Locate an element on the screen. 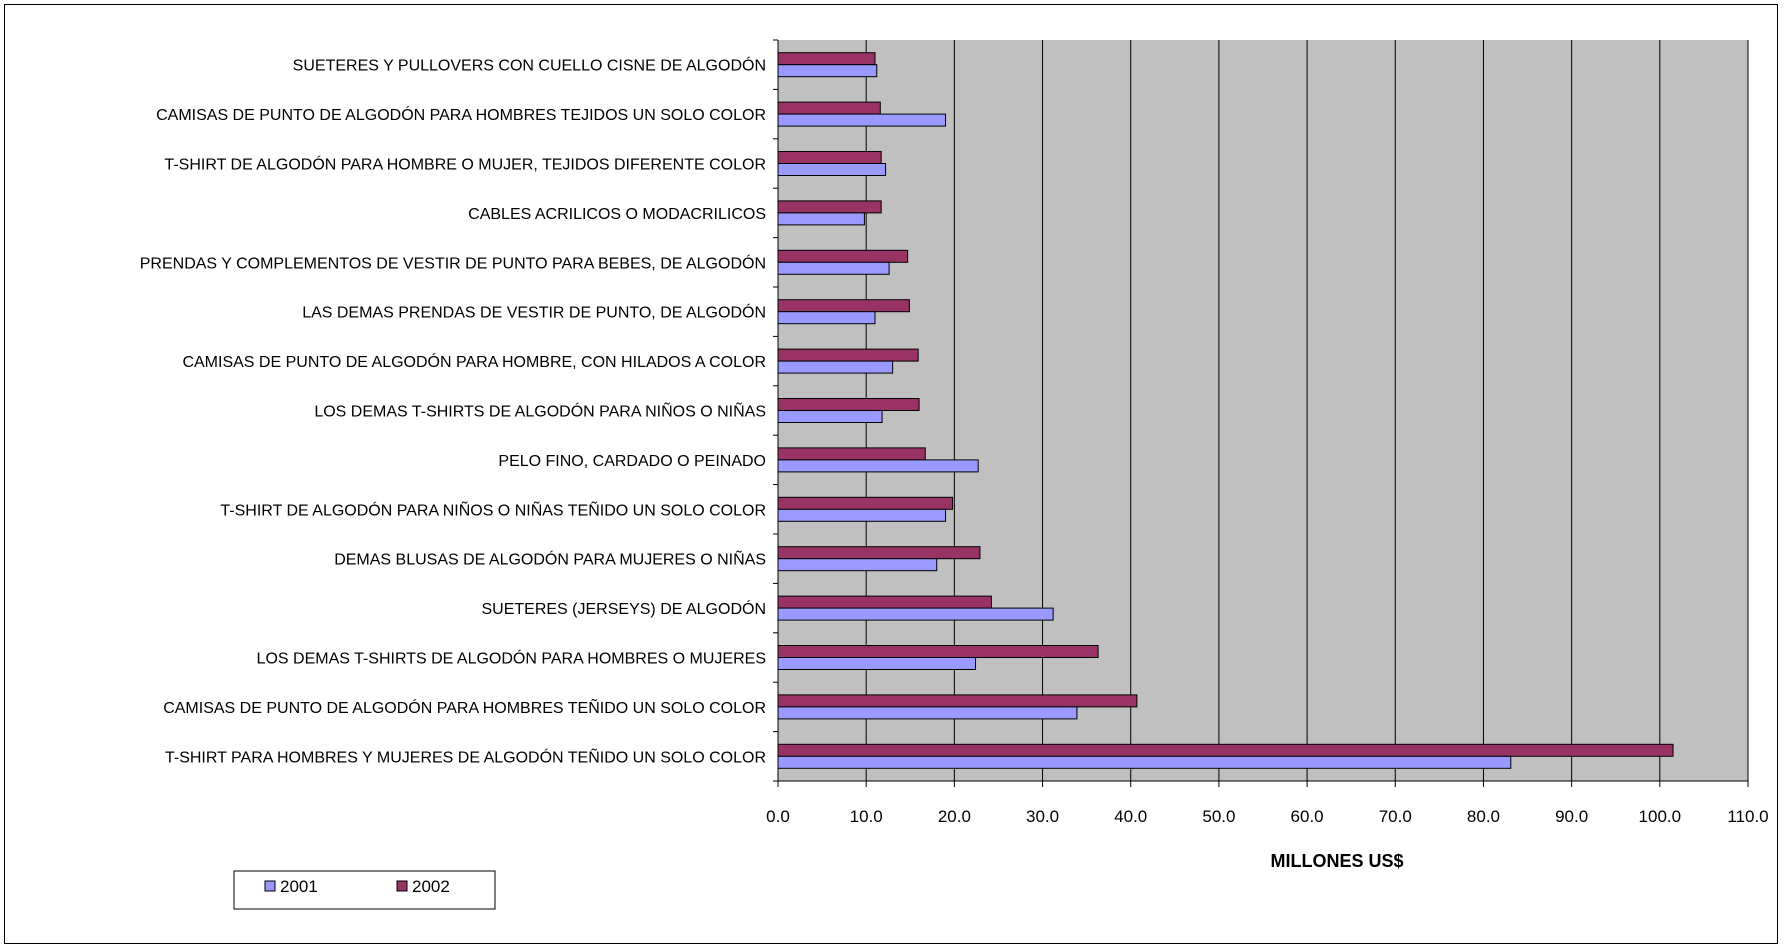 This screenshot has width=1784, height=950. x-tick-label: 70.0 is located at coordinates (1395, 816).